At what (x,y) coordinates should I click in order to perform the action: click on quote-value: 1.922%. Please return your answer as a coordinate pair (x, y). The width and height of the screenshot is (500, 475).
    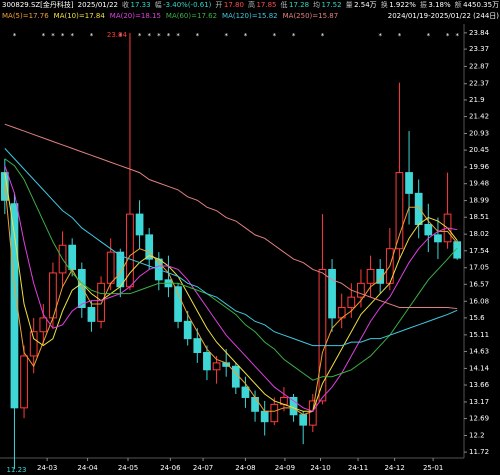
    Looking at the image, I should click on (402, 5).